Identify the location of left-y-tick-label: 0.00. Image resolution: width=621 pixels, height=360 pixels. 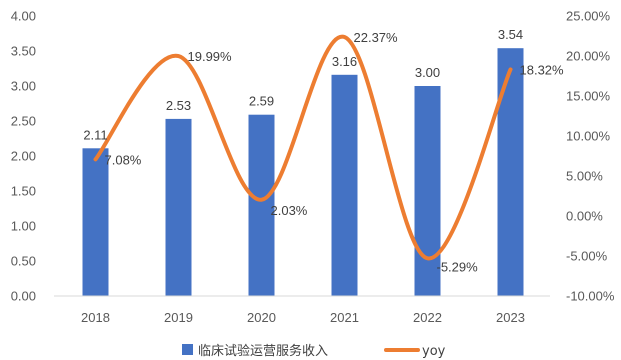
(23, 296).